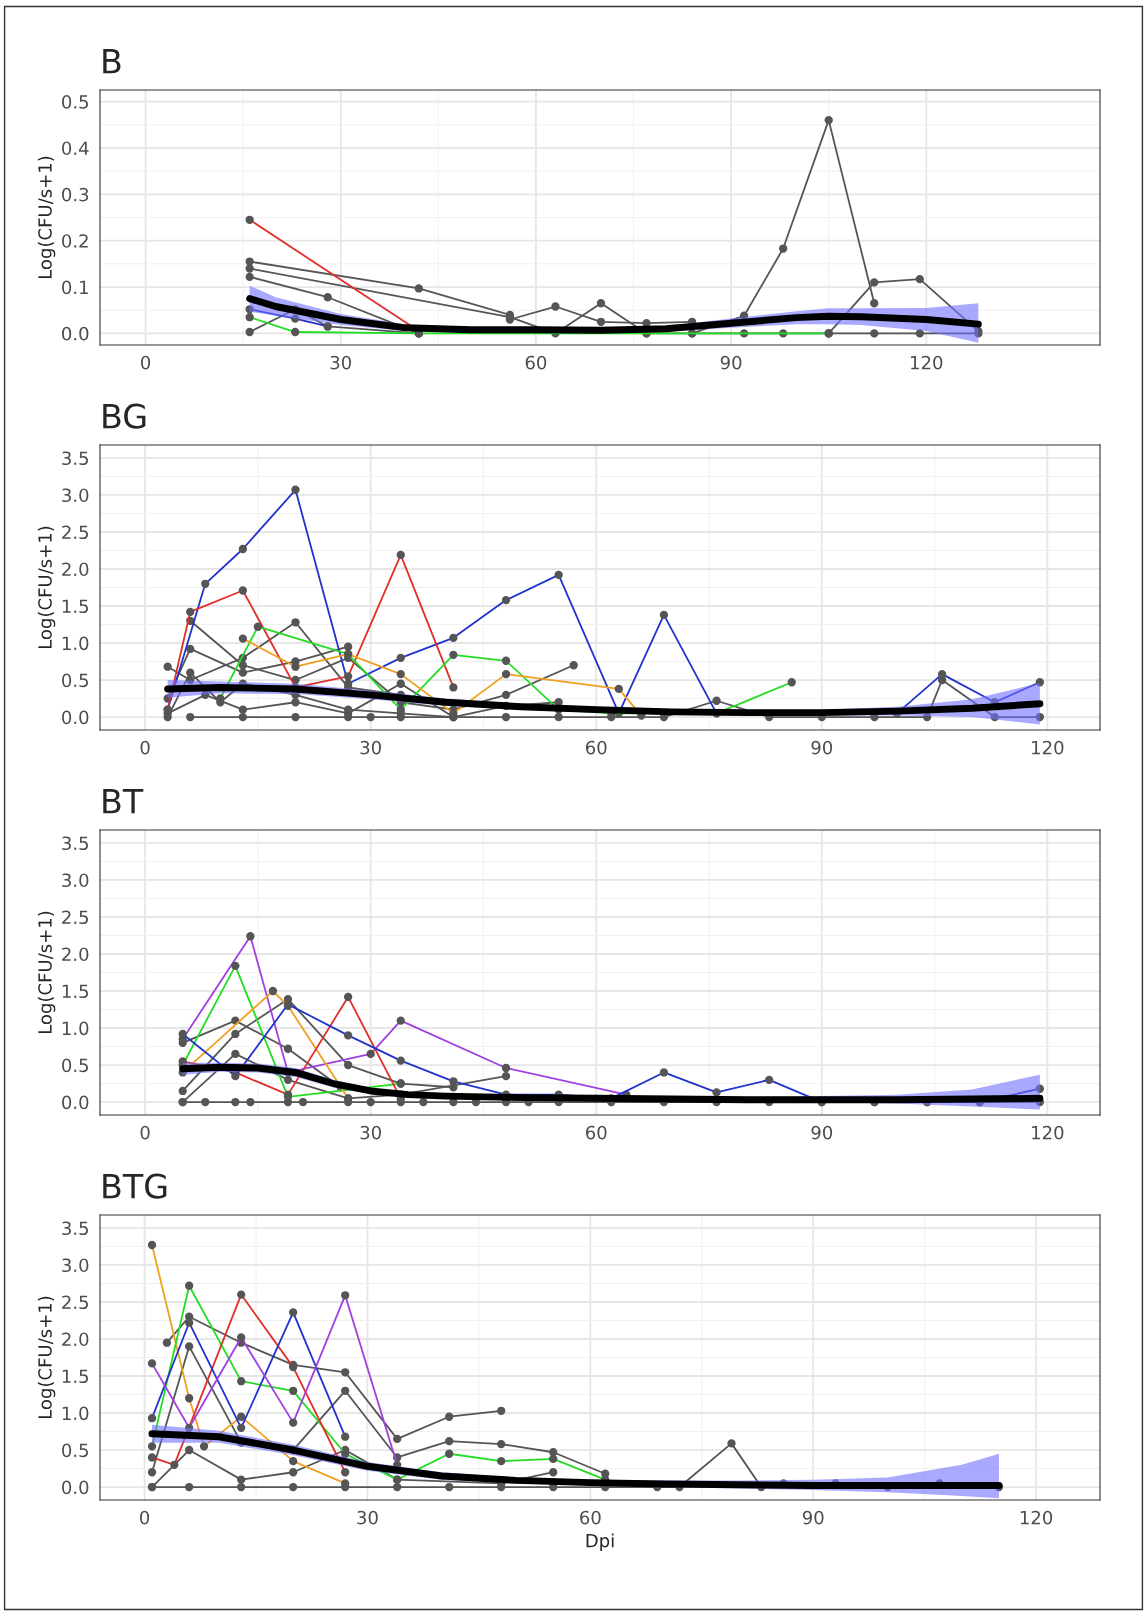  What do you see at coordinates (112, 61) in the screenshot?
I see `chart-title: B` at bounding box center [112, 61].